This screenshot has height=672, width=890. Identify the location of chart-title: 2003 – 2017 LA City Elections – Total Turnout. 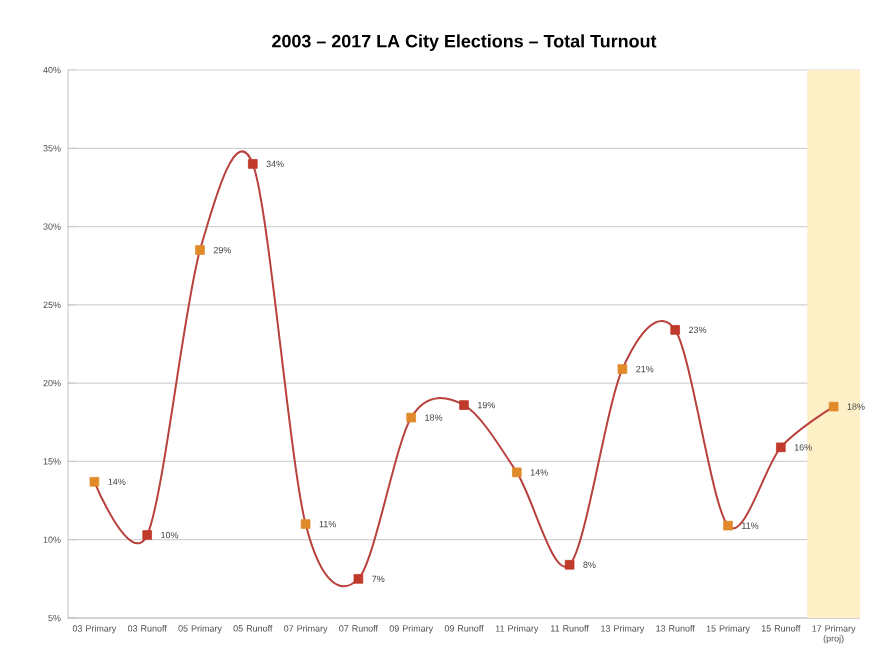
(464, 42).